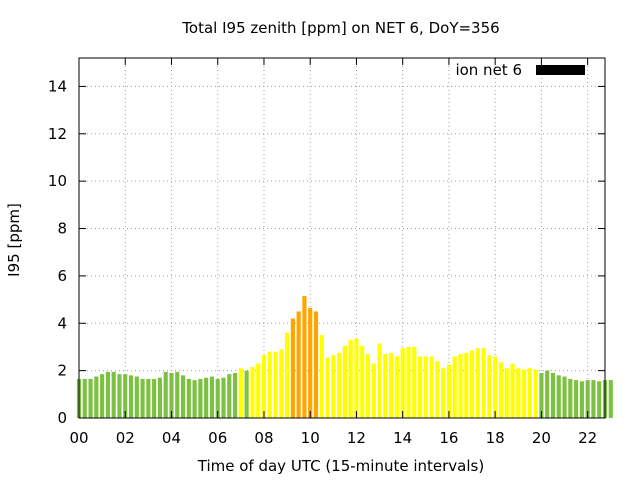 This screenshot has width=640, height=480. I want to click on x-tick-labels: 00 02 04 06 08 10 12 14 16 18 20 22, so click(333, 438).